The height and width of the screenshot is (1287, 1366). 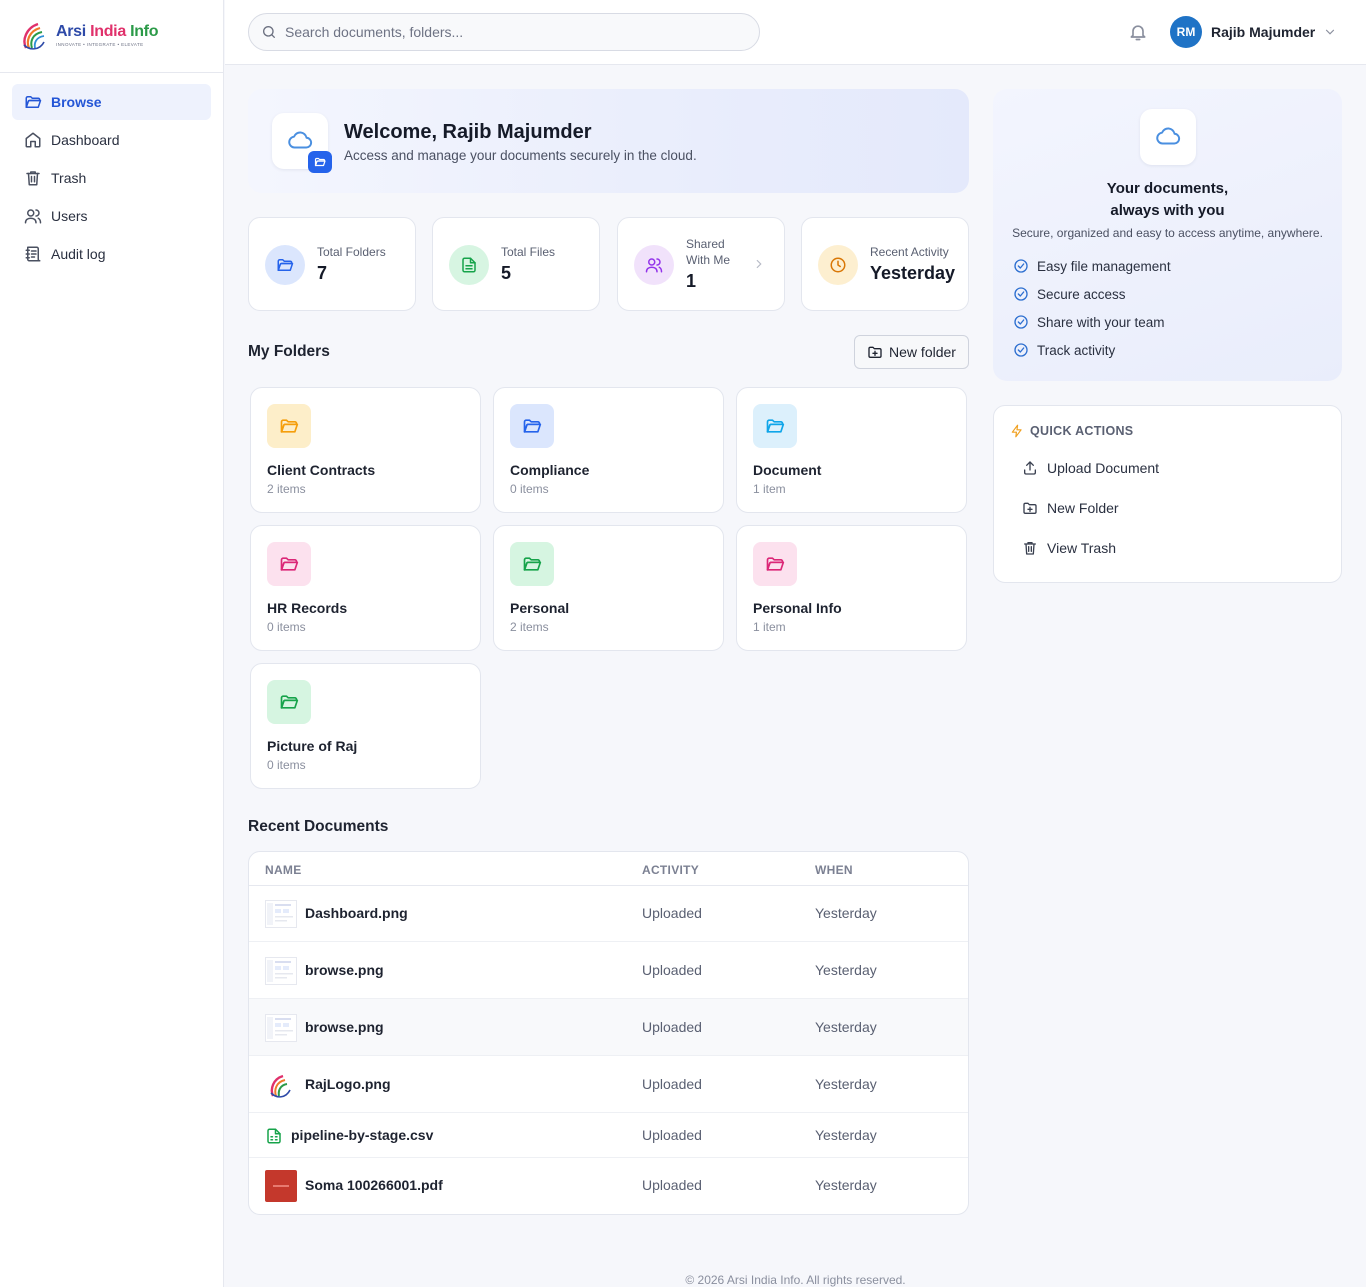 I want to click on column-header-when: WHEN, so click(x=834, y=870).